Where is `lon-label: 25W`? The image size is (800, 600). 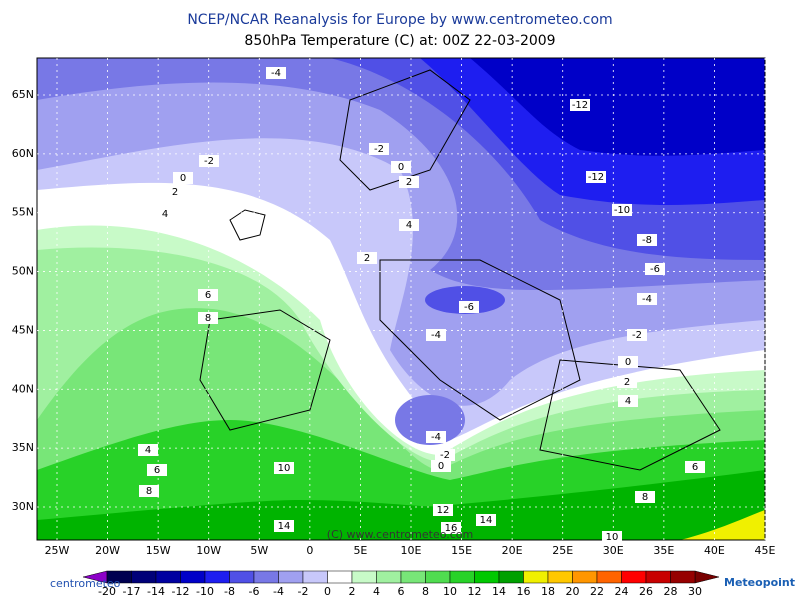 lon-label: 25W is located at coordinates (57, 550).